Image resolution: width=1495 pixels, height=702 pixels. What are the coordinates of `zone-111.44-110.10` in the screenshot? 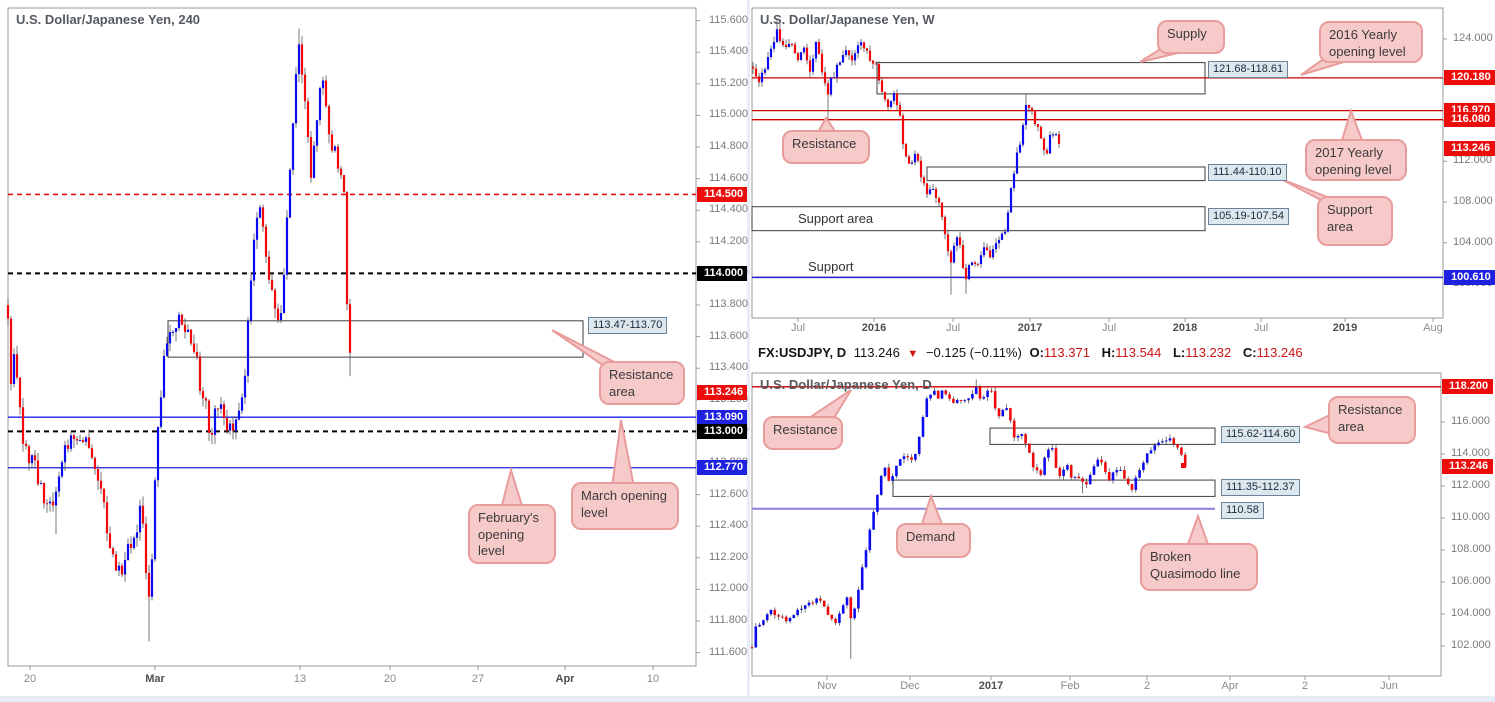 It's located at (1066, 174).